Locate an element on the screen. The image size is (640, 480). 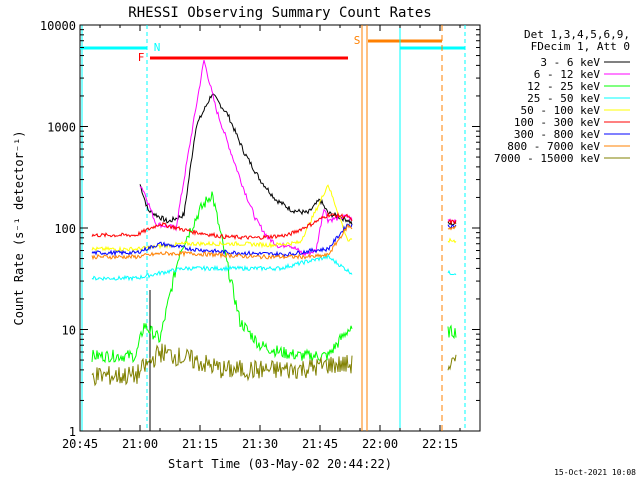
y-axis-label: Count Rate (s⁻¹ detector⁻¹) is located at coordinates (19, 227).